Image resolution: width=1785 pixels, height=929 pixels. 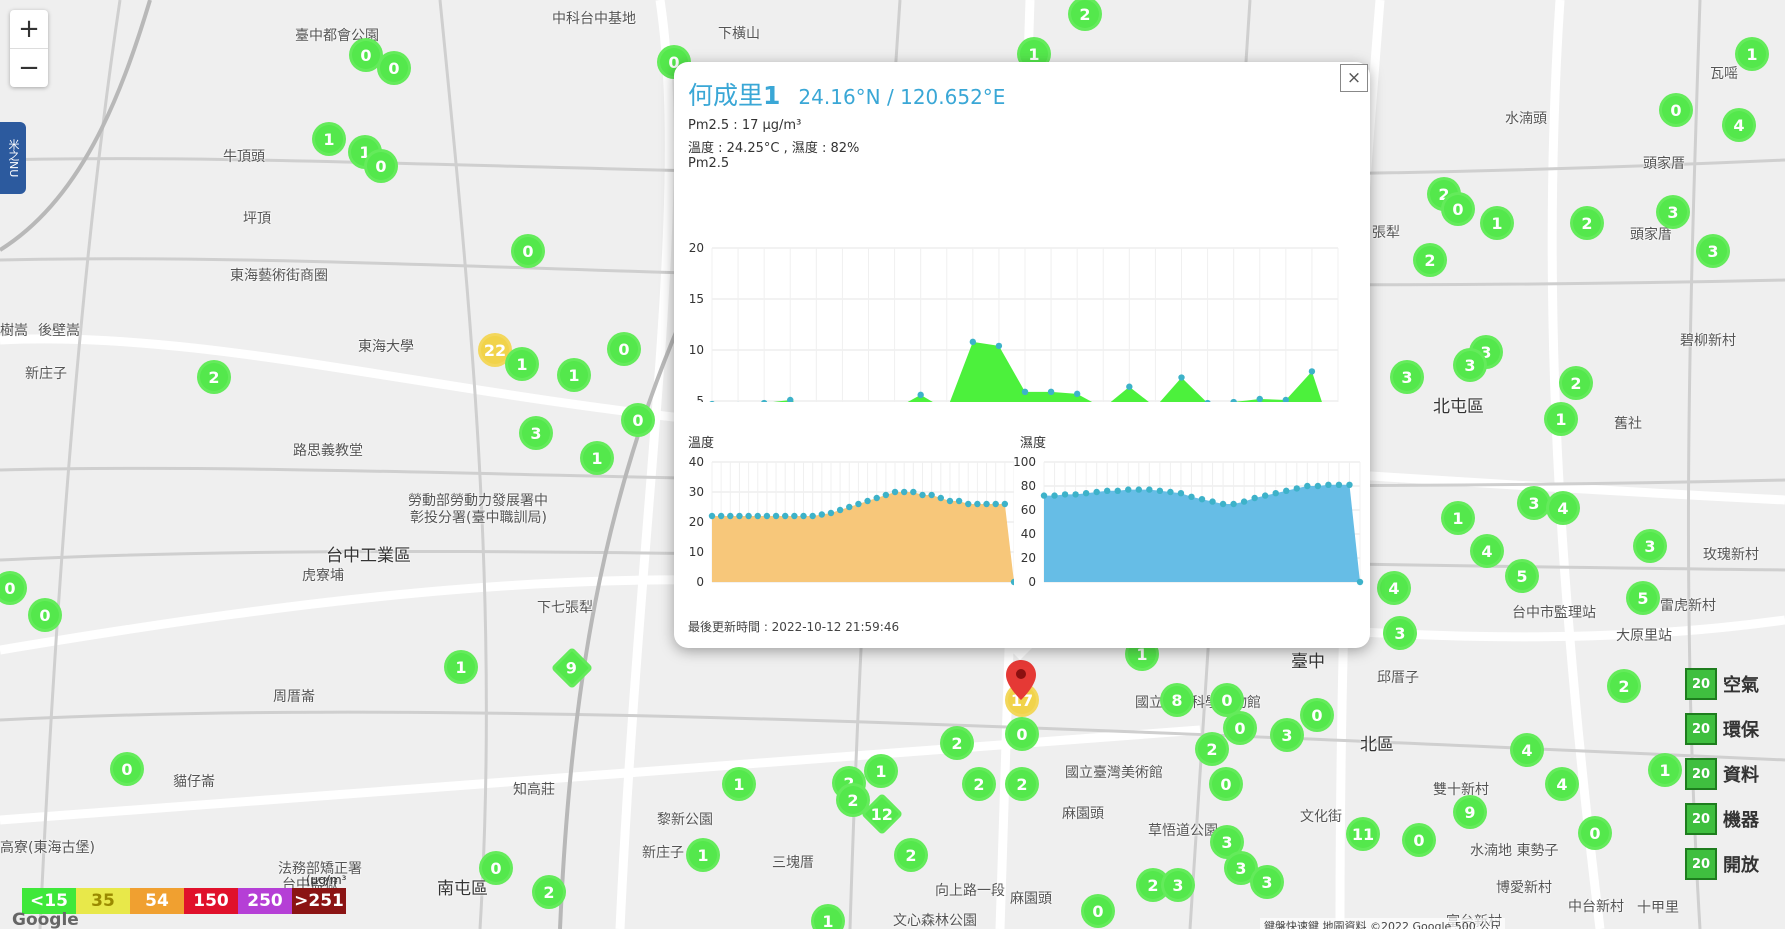 I want to click on location-pin-icon, so click(x=1021, y=680).